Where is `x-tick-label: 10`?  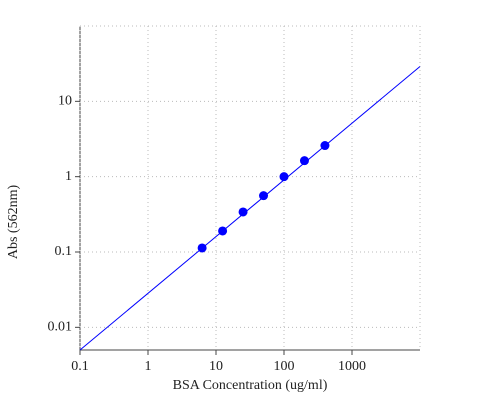
x-tick-label: 10 is located at coordinates (216, 366).